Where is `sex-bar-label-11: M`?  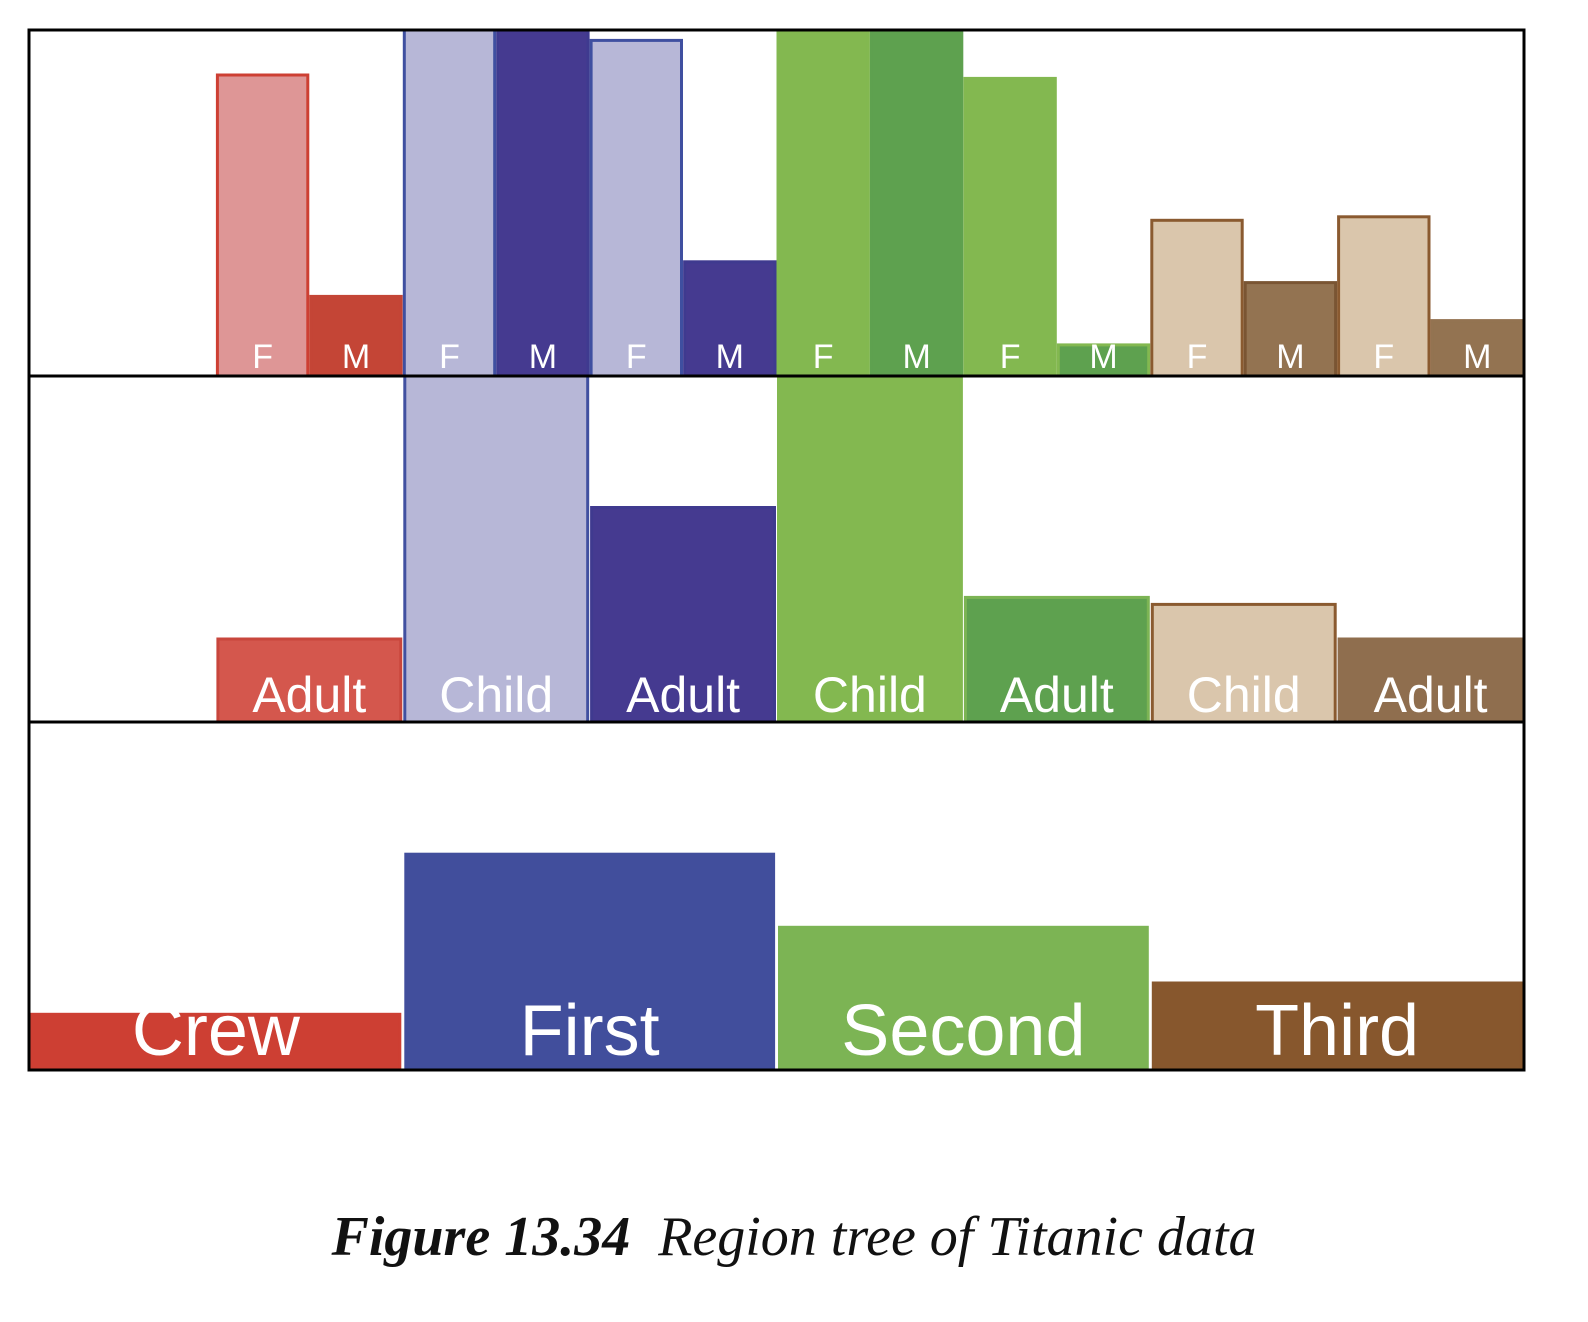
sex-bar-label-11: M is located at coordinates (1103, 357).